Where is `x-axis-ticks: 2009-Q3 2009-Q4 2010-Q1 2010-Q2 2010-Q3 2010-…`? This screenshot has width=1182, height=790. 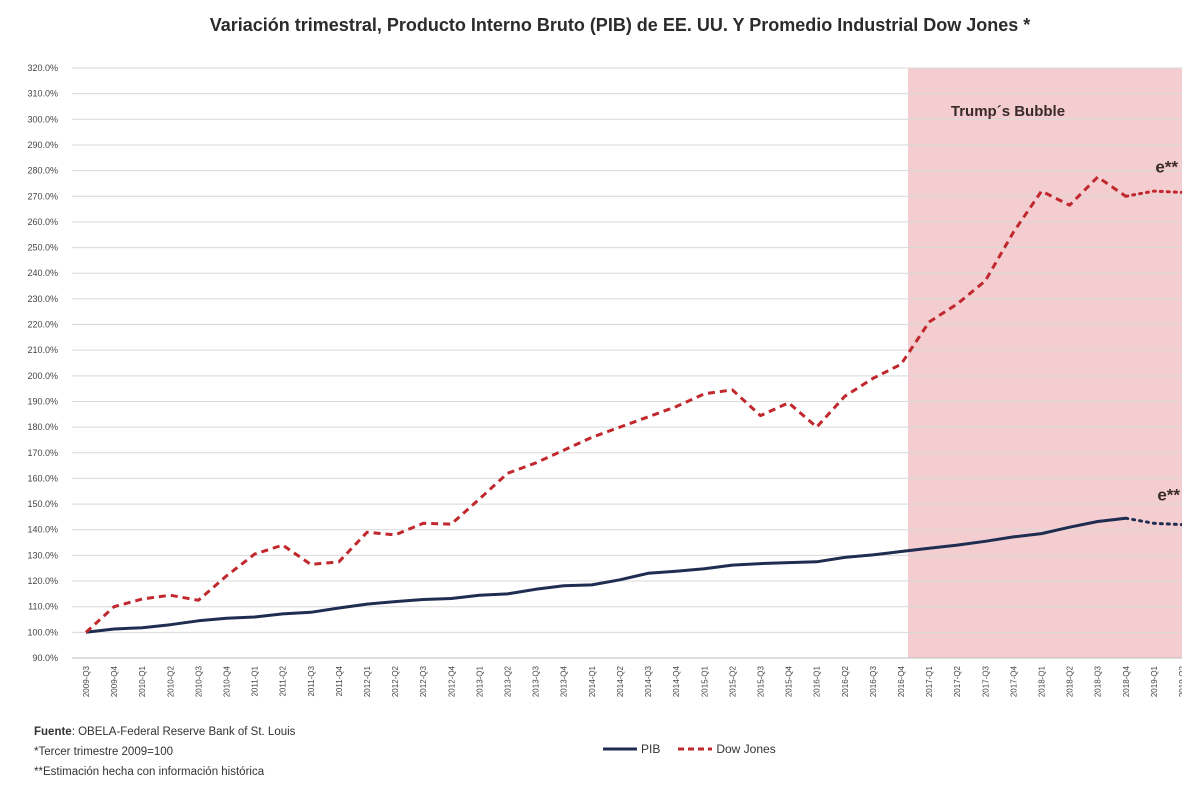
x-axis-ticks: 2009-Q3 2009-Q4 2010-Q1 2010-Q2 2010-Q3 2010-… is located at coordinates (632, 681).